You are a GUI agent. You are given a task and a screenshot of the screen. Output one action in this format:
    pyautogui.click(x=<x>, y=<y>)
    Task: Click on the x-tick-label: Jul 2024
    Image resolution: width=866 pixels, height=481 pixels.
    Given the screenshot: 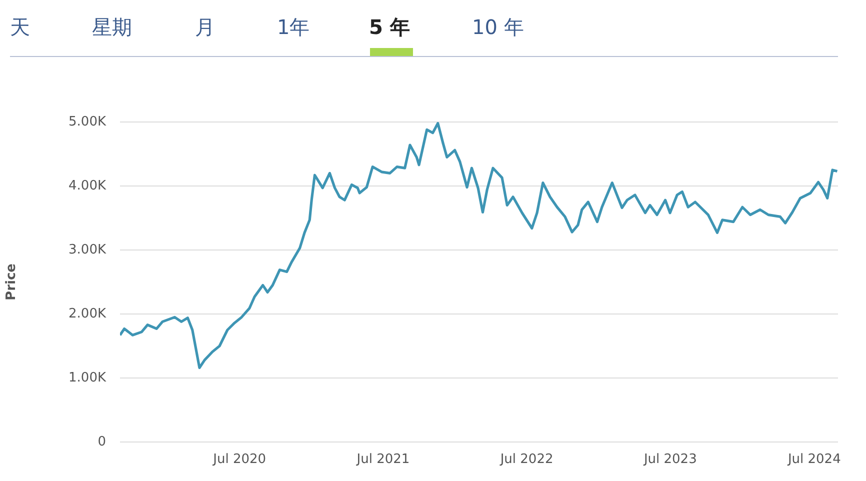 What is the action you would take?
    pyautogui.click(x=813, y=460)
    